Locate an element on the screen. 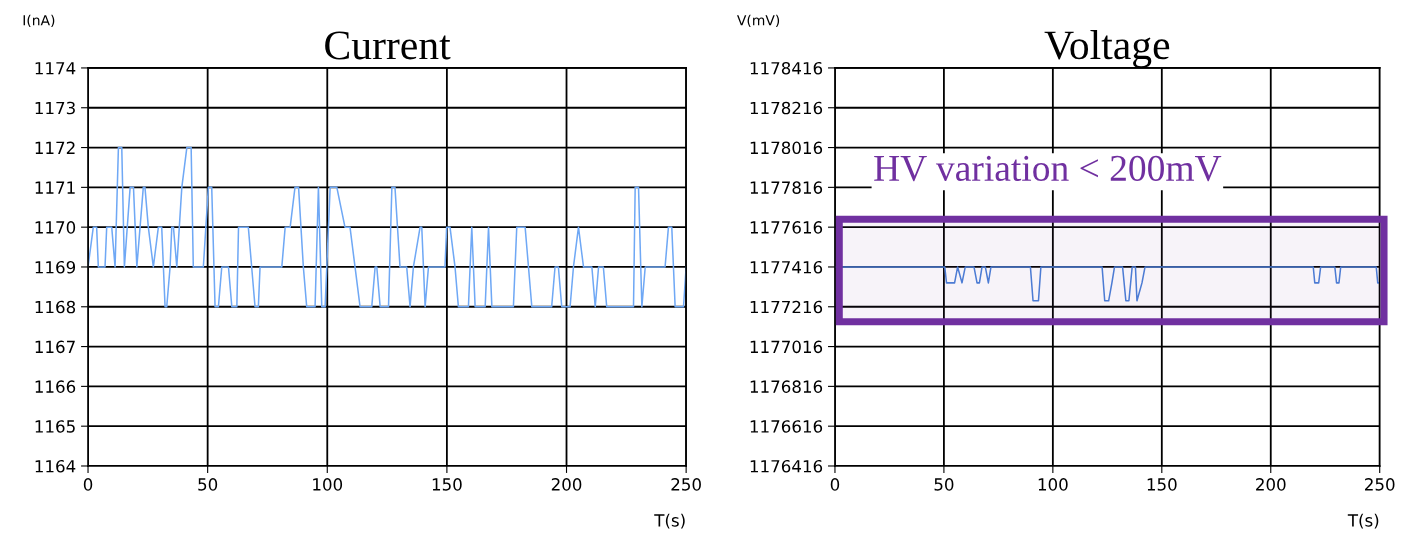 Image resolution: width=1404 pixels, height=535 pixels. y-tick-label: 1169 is located at coordinates (55, 267).